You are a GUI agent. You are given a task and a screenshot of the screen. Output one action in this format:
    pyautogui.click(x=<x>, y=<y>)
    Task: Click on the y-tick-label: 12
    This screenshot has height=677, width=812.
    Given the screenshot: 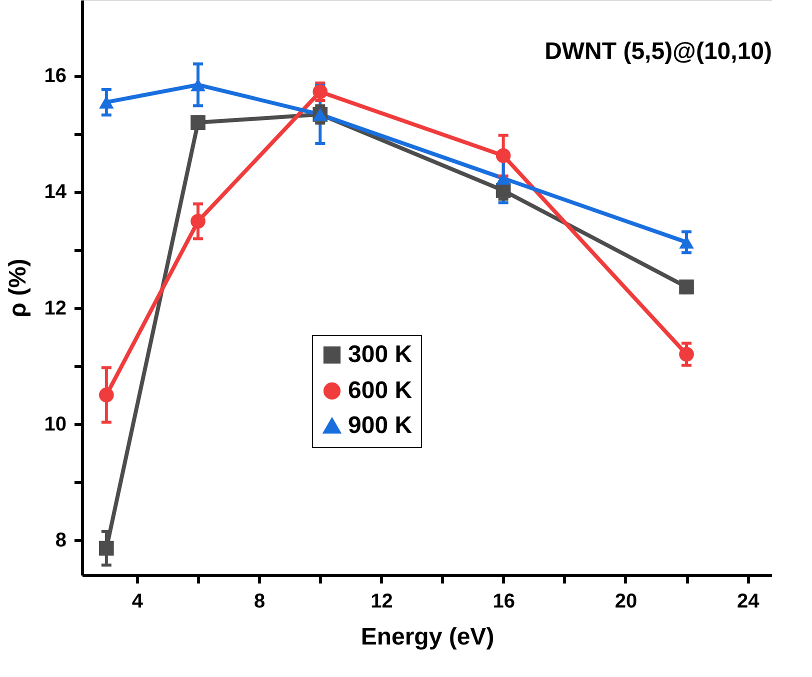 What is the action you would take?
    pyautogui.click(x=55, y=308)
    